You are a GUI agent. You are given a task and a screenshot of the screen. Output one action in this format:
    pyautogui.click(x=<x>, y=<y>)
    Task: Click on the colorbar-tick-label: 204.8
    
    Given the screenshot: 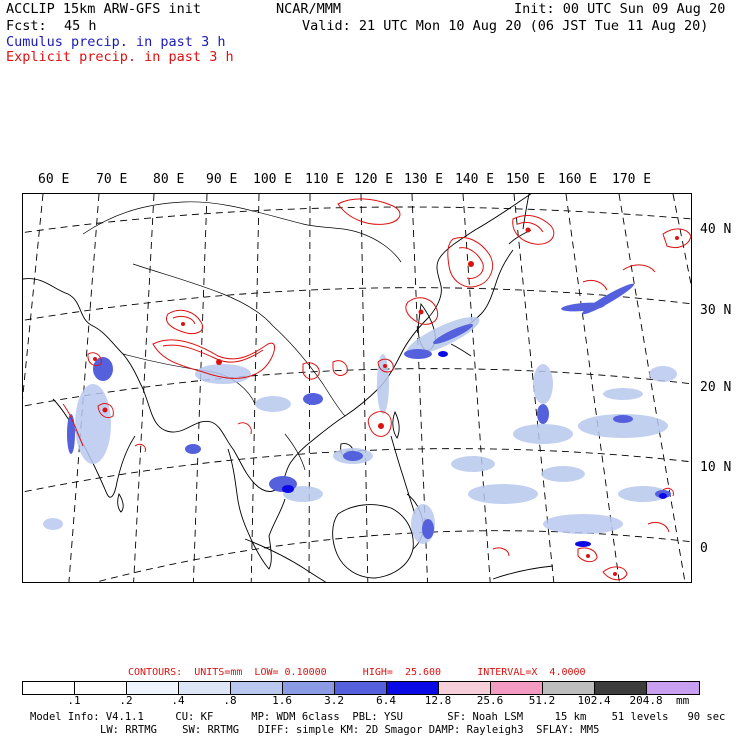 What is the action you would take?
    pyautogui.click(x=646, y=700)
    